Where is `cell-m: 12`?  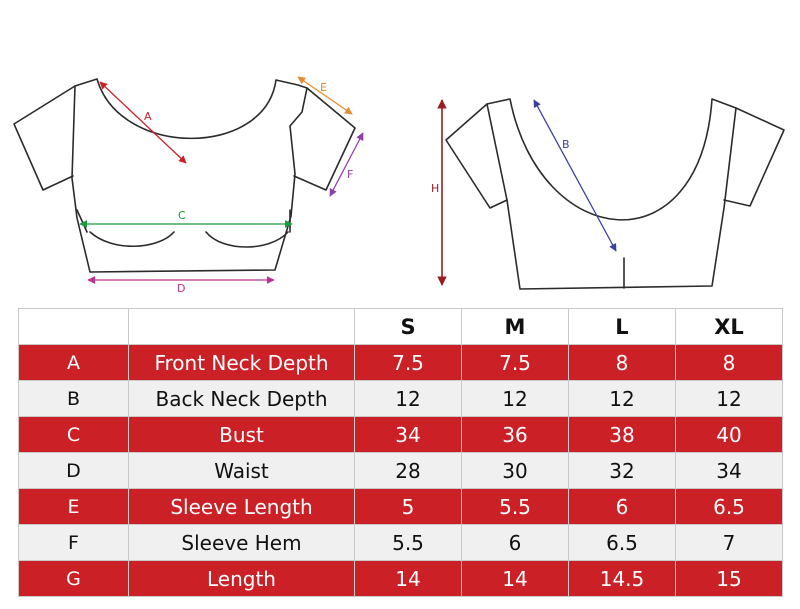 cell-m: 12 is located at coordinates (515, 398).